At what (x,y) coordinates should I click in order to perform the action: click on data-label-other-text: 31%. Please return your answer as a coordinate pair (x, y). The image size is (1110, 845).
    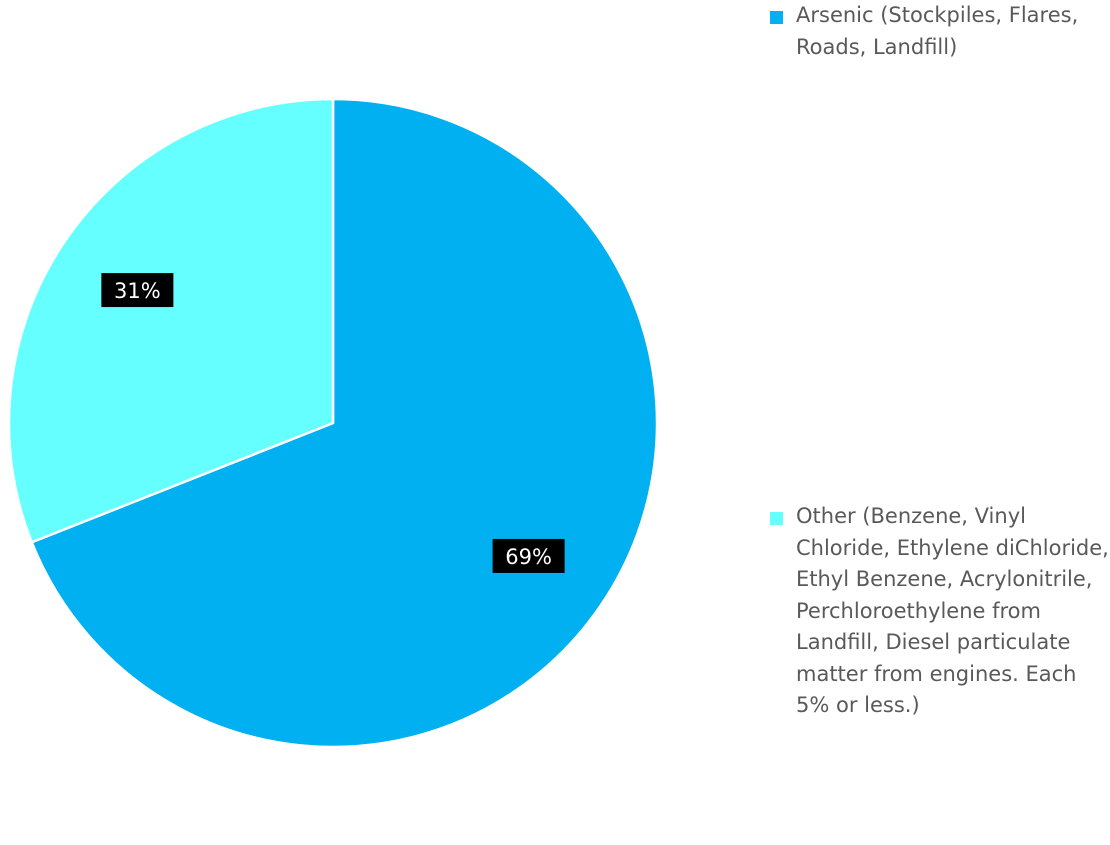
    Looking at the image, I should click on (137, 291).